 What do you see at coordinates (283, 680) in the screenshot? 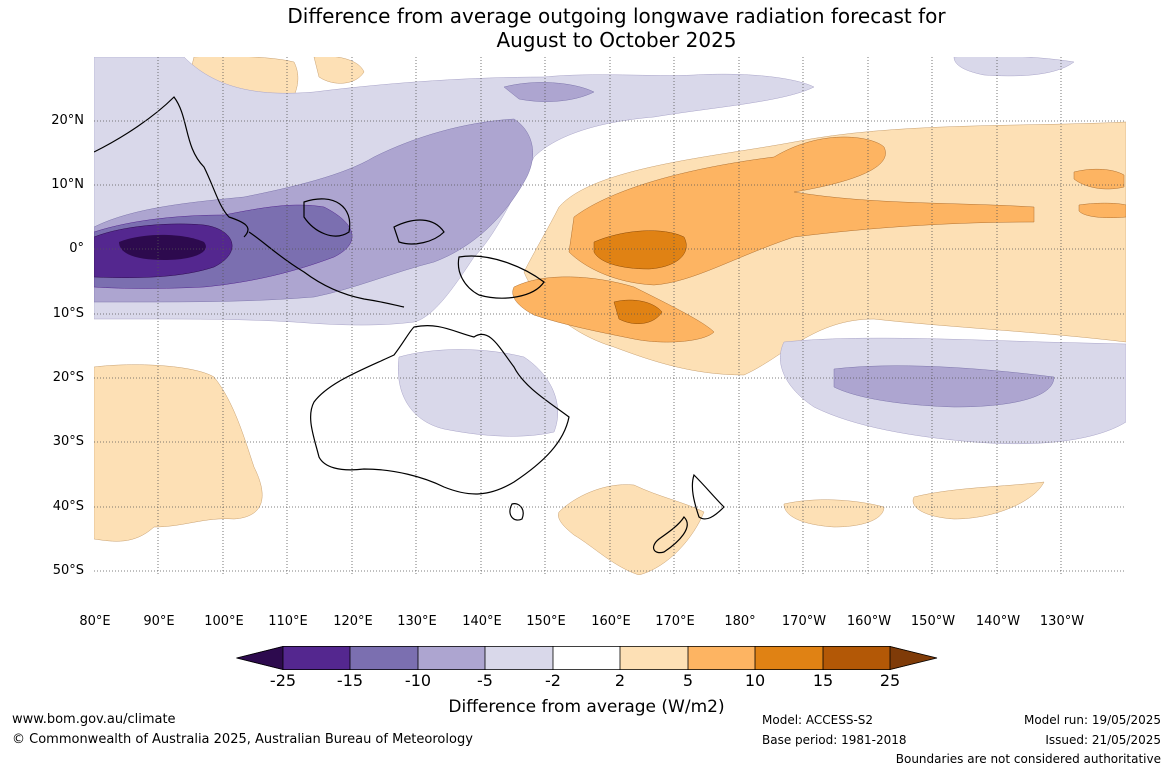
I see `colorbar-tick: -25` at bounding box center [283, 680].